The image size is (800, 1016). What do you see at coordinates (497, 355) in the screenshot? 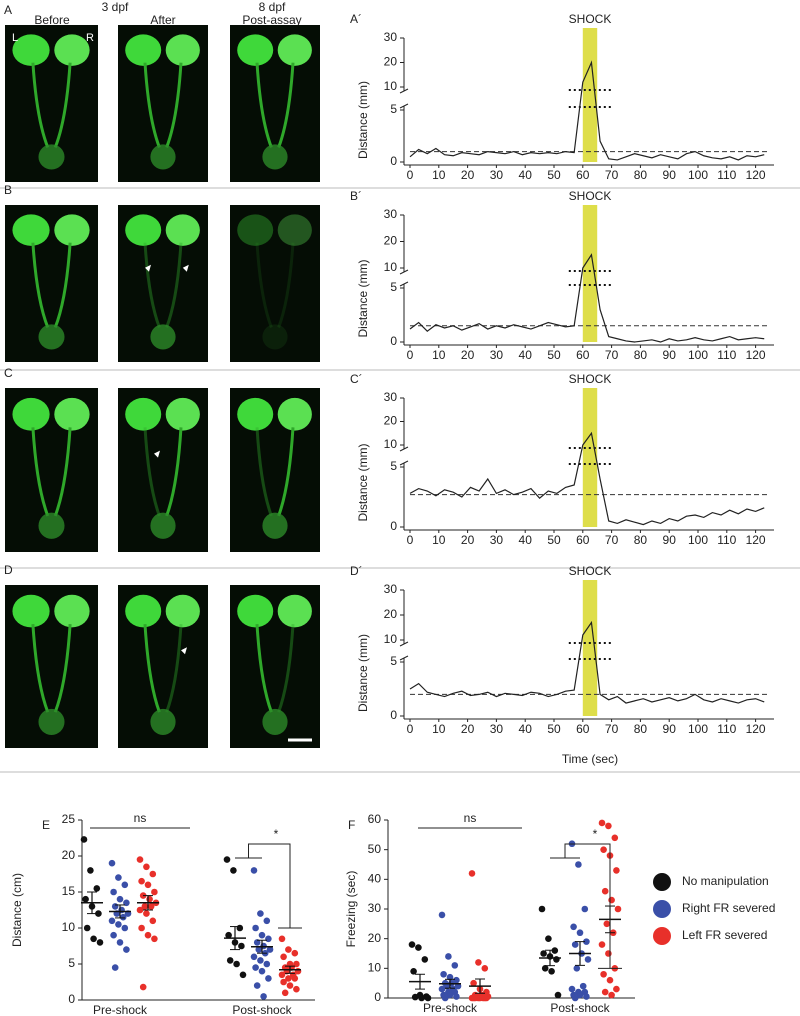
I see `x-tick-label: 30` at bounding box center [497, 355].